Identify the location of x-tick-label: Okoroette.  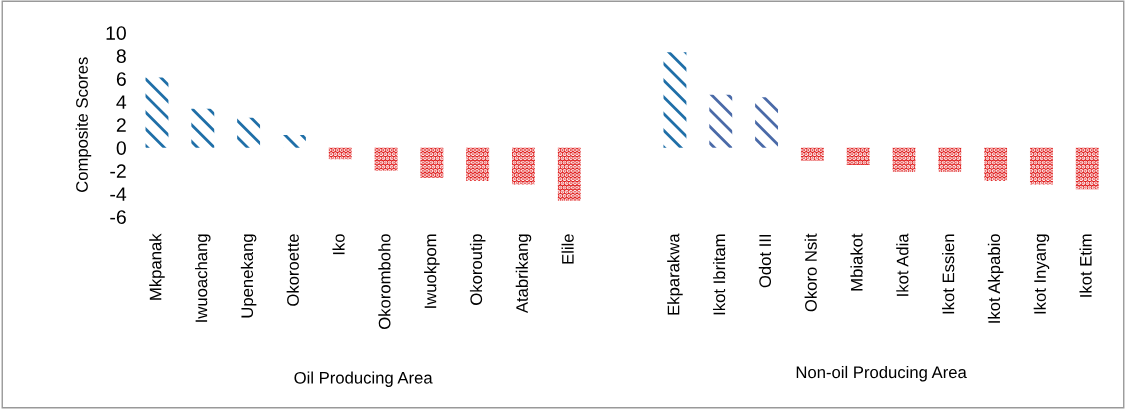
(292, 270).